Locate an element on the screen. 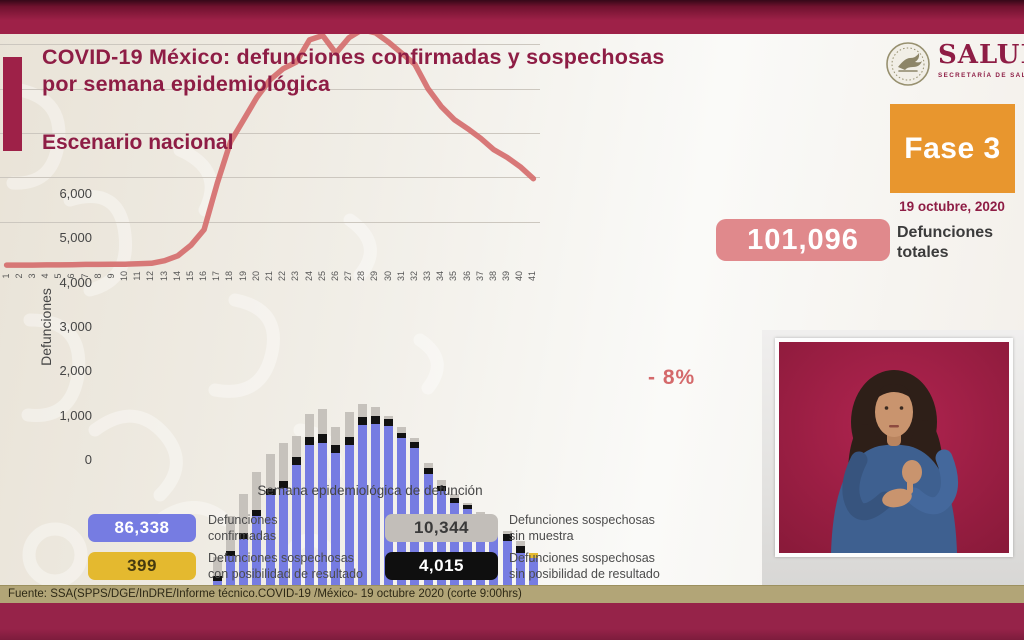 Image resolution: width=1024 pixels, height=640 pixels. legend-label-sin-muestra: Defunciones sospechosas sin muestra is located at coordinates (582, 528).